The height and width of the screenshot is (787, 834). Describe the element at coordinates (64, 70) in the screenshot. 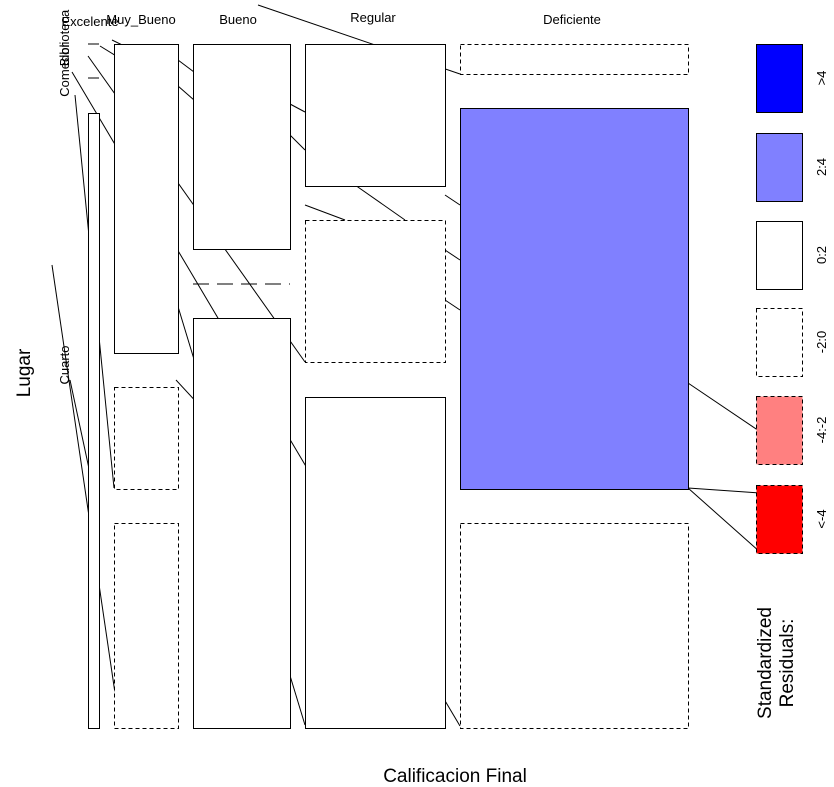

I see `row-label-comedor: Comedor` at that location.